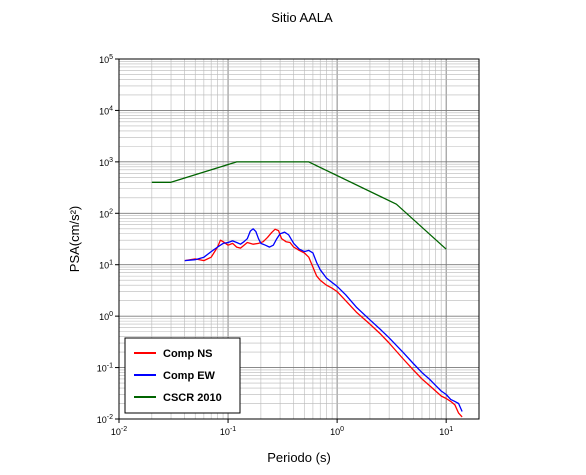 The height and width of the screenshot is (475, 586). Describe the element at coordinates (106, 59) in the screenshot. I see `y-tick-label: 10⁵` at that location.